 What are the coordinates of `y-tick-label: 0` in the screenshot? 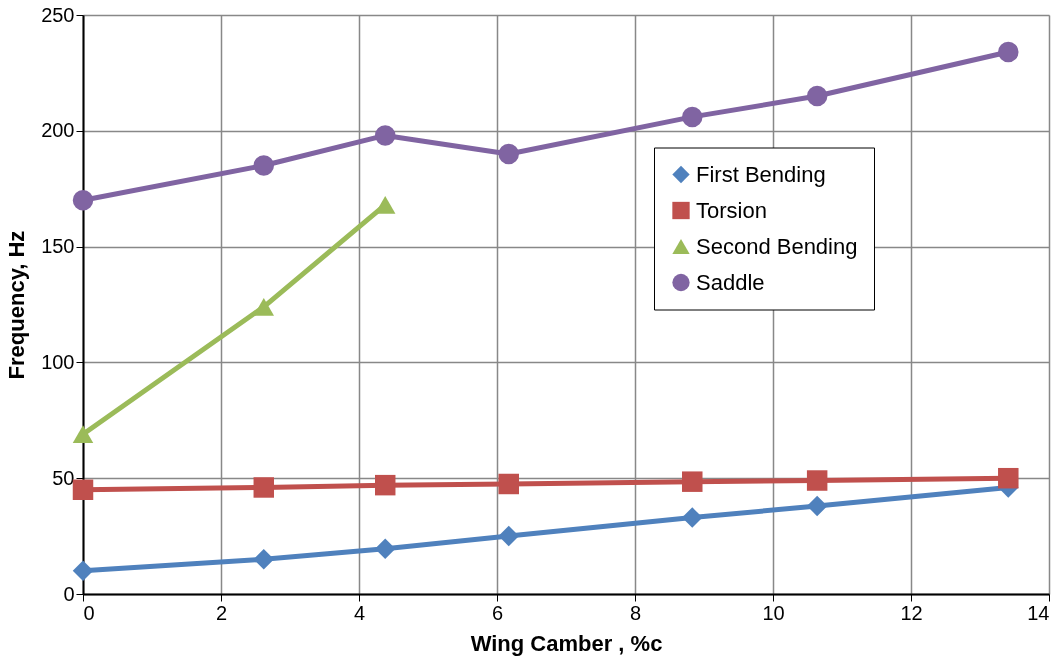 It's located at (69, 593).